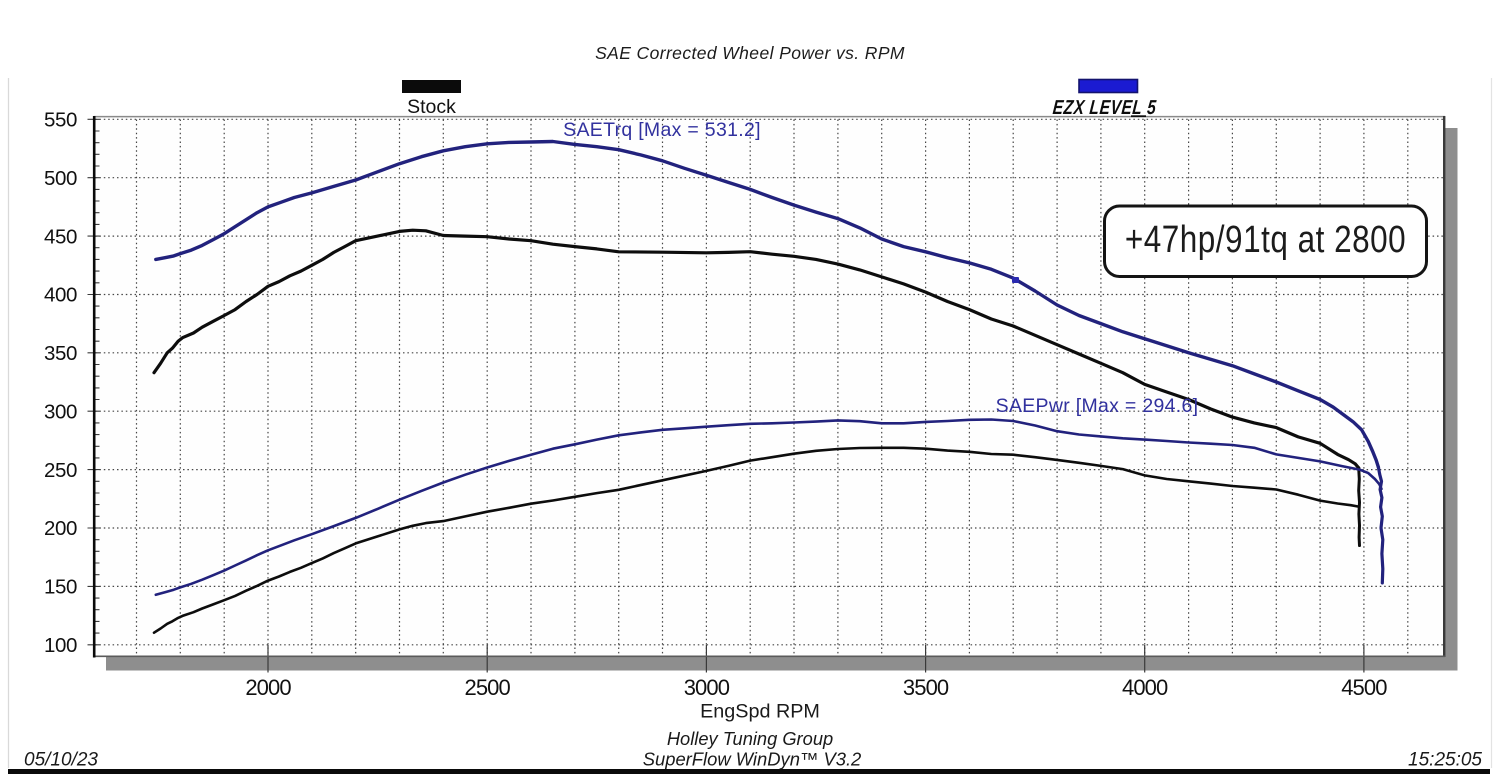 This screenshot has height=779, width=1500. Describe the element at coordinates (1145, 687) in the screenshot. I see `svg-text: 4000` at that location.